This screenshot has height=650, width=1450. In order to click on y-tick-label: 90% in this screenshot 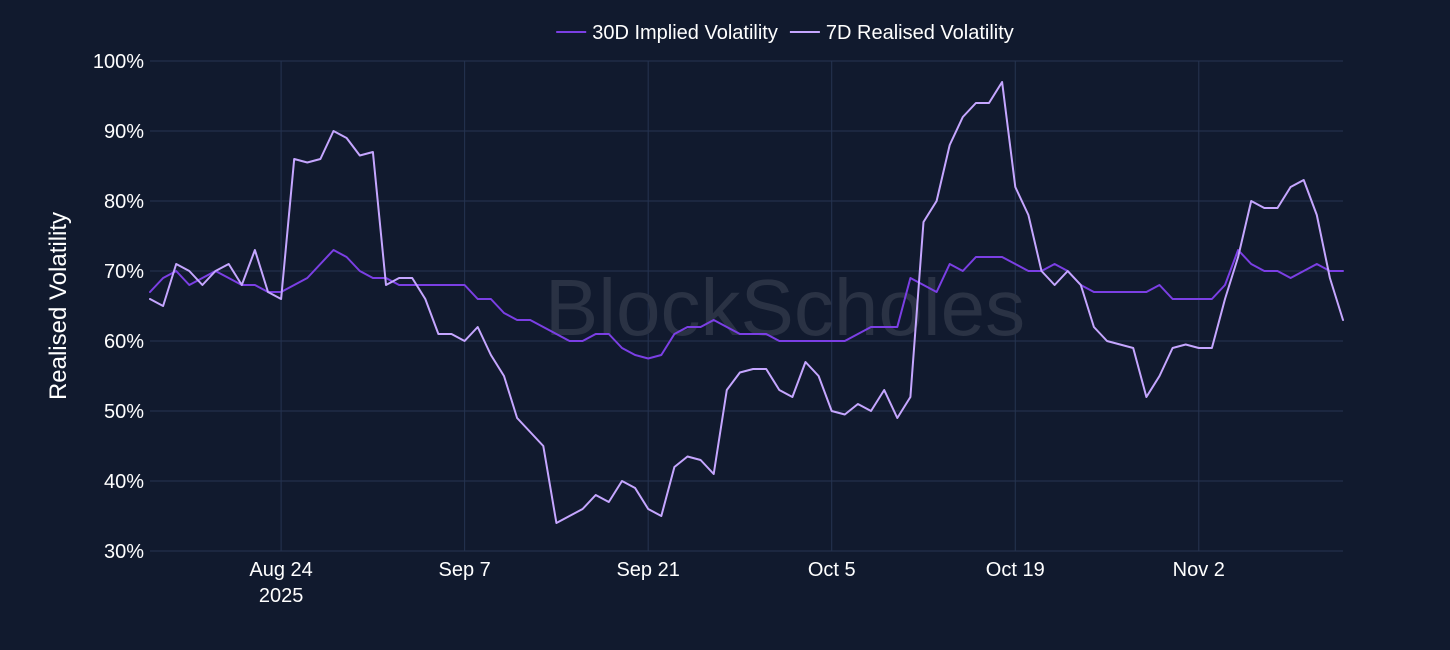, I will do `click(124, 132)`.